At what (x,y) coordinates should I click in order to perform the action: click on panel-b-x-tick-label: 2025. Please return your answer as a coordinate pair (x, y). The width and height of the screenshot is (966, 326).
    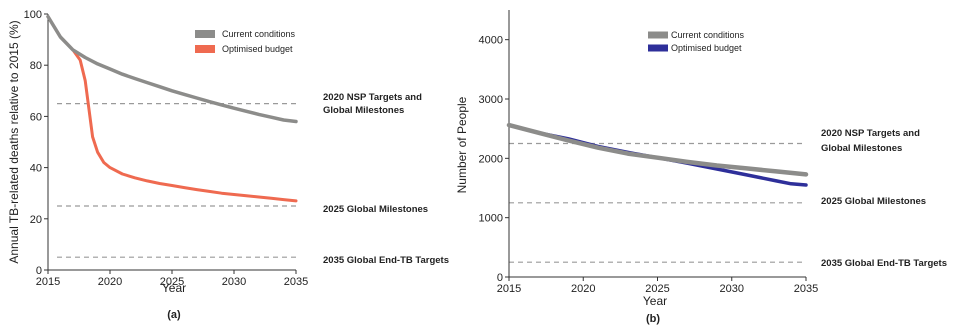
    Looking at the image, I should click on (657, 289).